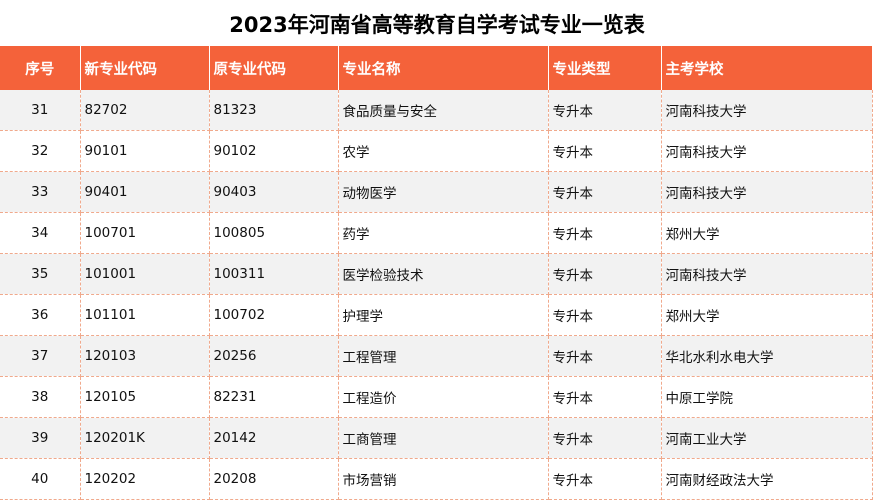 The height and width of the screenshot is (500, 874). Describe the element at coordinates (40, 397) in the screenshot. I see `cell-index: 38` at that location.